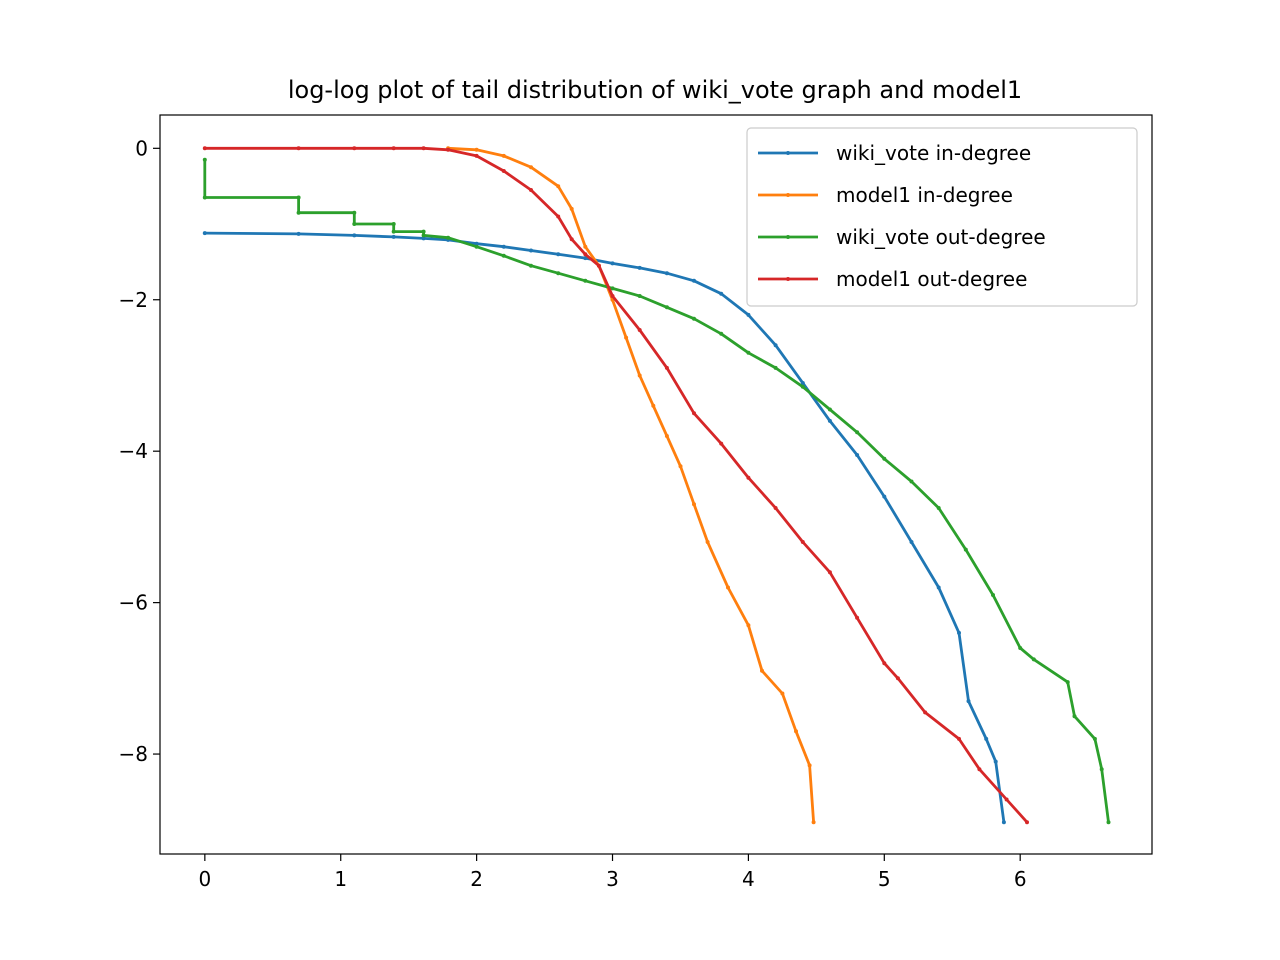 The image size is (1280, 960). Describe the element at coordinates (884, 879) in the screenshot. I see `x-tick-label-5: 5` at that location.